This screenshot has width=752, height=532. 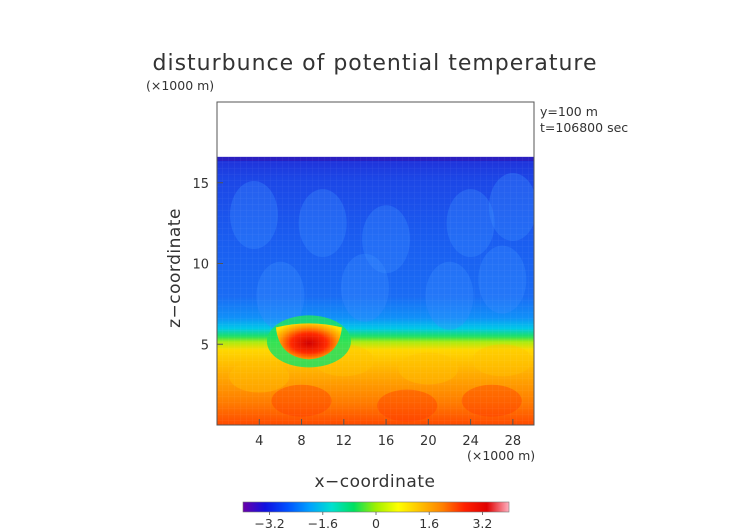 I want to click on x-axis-label: x−coordinate, so click(x=375, y=482).